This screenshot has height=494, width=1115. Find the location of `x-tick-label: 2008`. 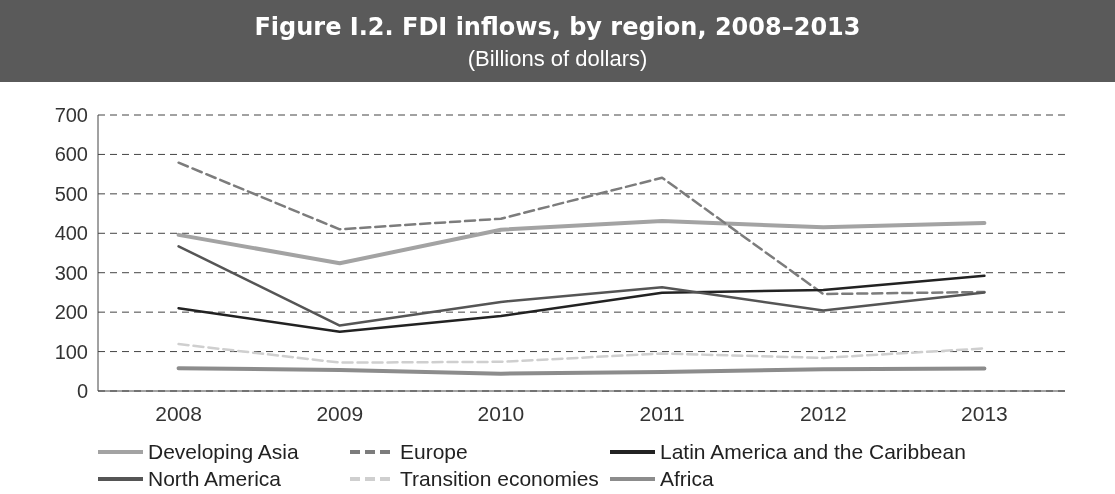

x-tick-label: 2008 is located at coordinates (178, 413).